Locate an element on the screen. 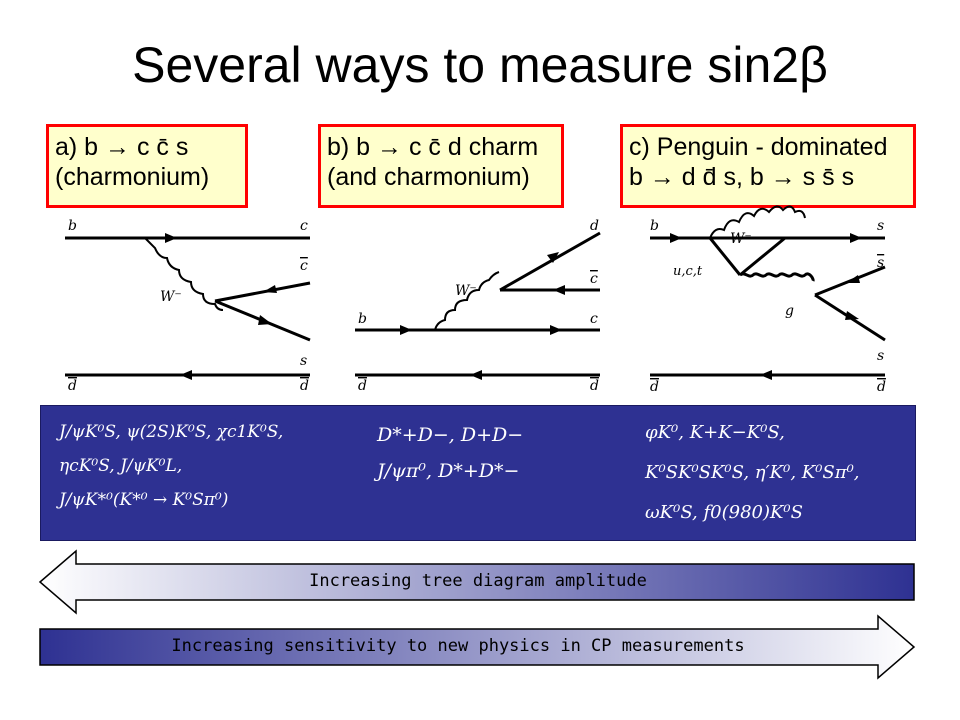  feynman-diagram-a: b c c W⁻ s d d is located at coordinates (188, 306).